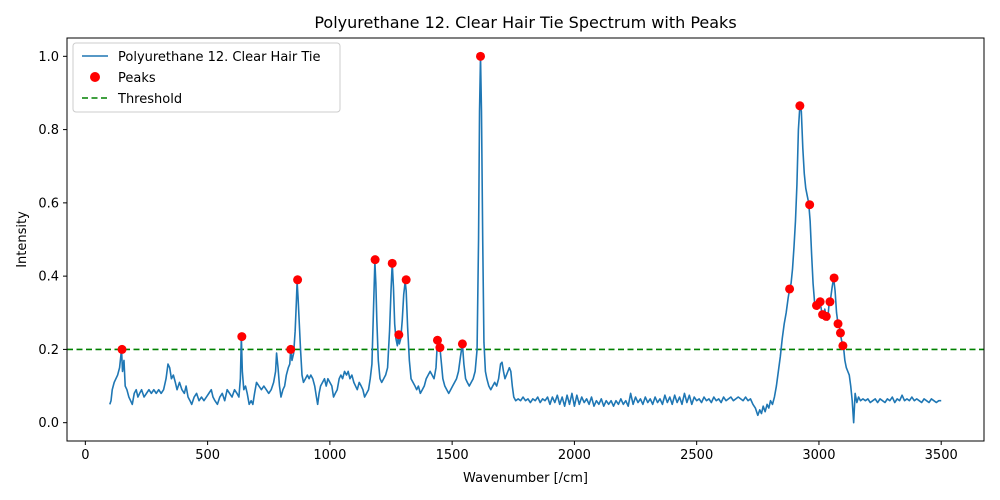  What do you see at coordinates (452, 455) in the screenshot?
I see `x-tick-label: 1500` at bounding box center [452, 455].